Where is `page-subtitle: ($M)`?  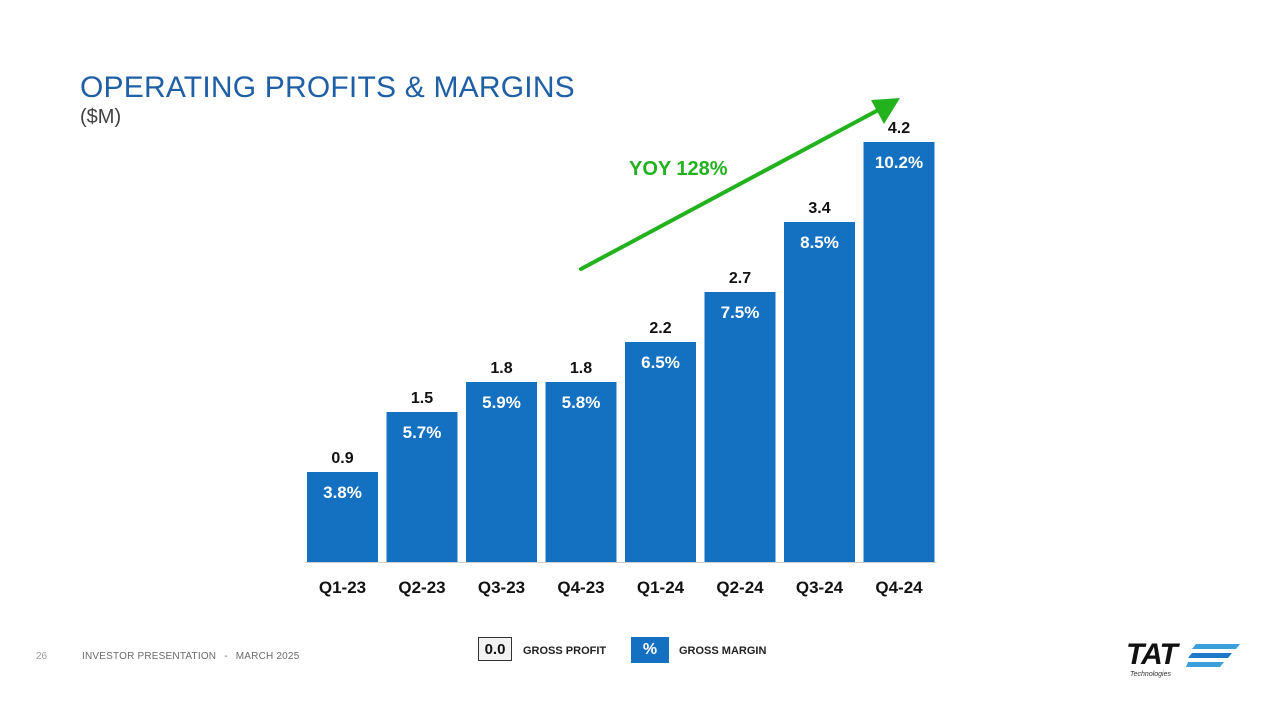 page-subtitle: ($M) is located at coordinates (101, 117).